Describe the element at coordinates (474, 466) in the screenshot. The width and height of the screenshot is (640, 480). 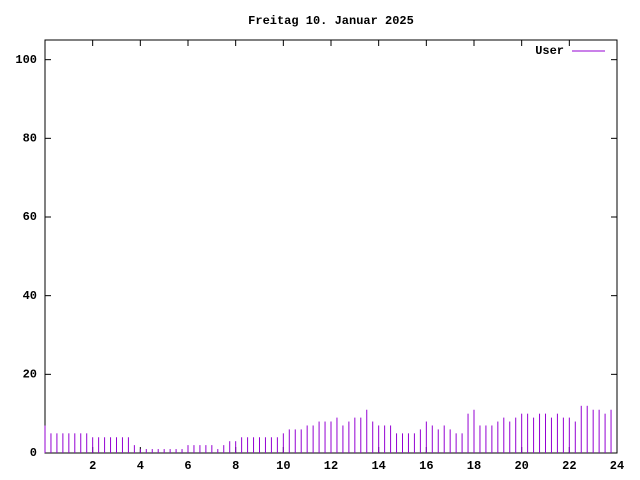
I see `x-tick-label: 18` at that location.